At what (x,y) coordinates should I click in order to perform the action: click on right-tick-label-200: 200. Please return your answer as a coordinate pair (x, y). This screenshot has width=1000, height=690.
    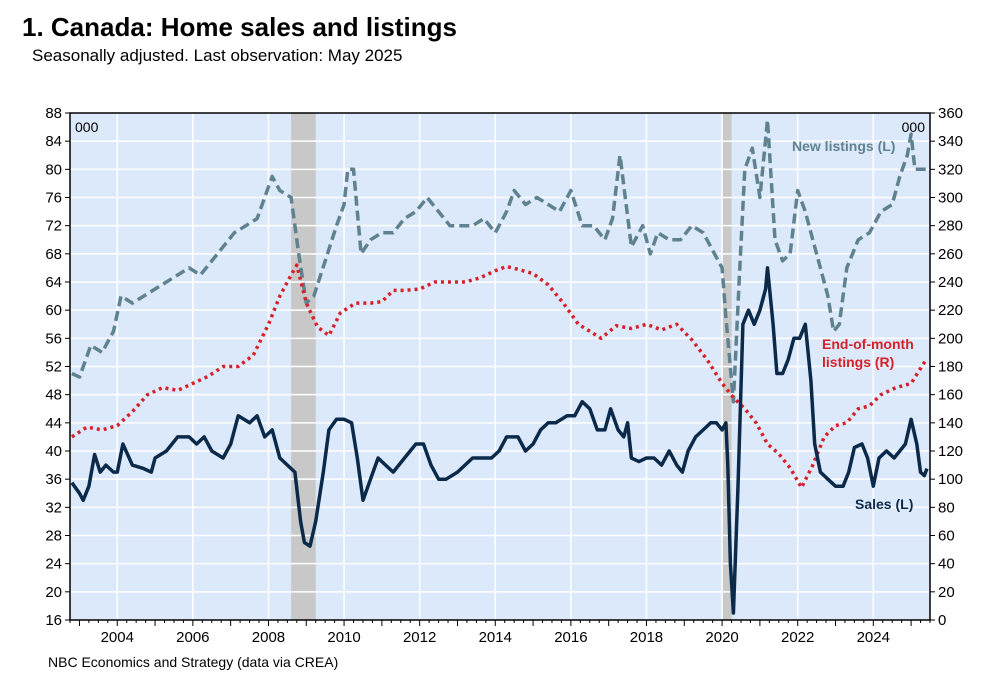
    Looking at the image, I should click on (950, 338).